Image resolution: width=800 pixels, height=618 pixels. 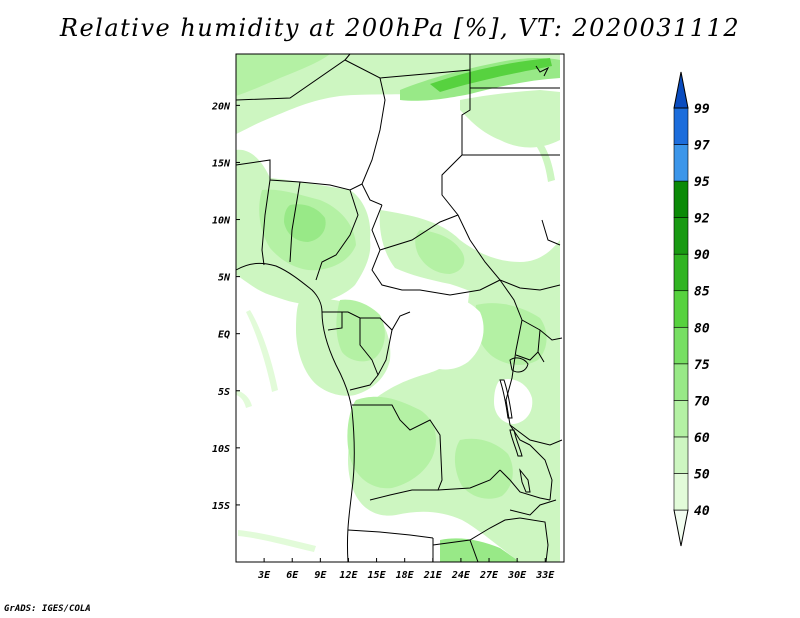 What do you see at coordinates (405, 575) in the screenshot?
I see `lon-label-5: 18E` at bounding box center [405, 575].